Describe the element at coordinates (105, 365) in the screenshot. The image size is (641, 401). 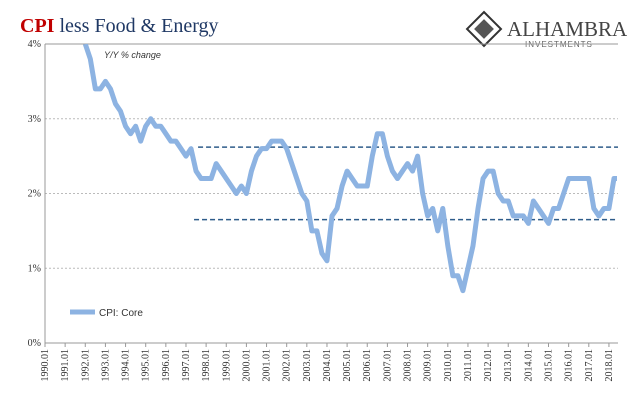
I see `x-tick-label: 1993.01` at that location.